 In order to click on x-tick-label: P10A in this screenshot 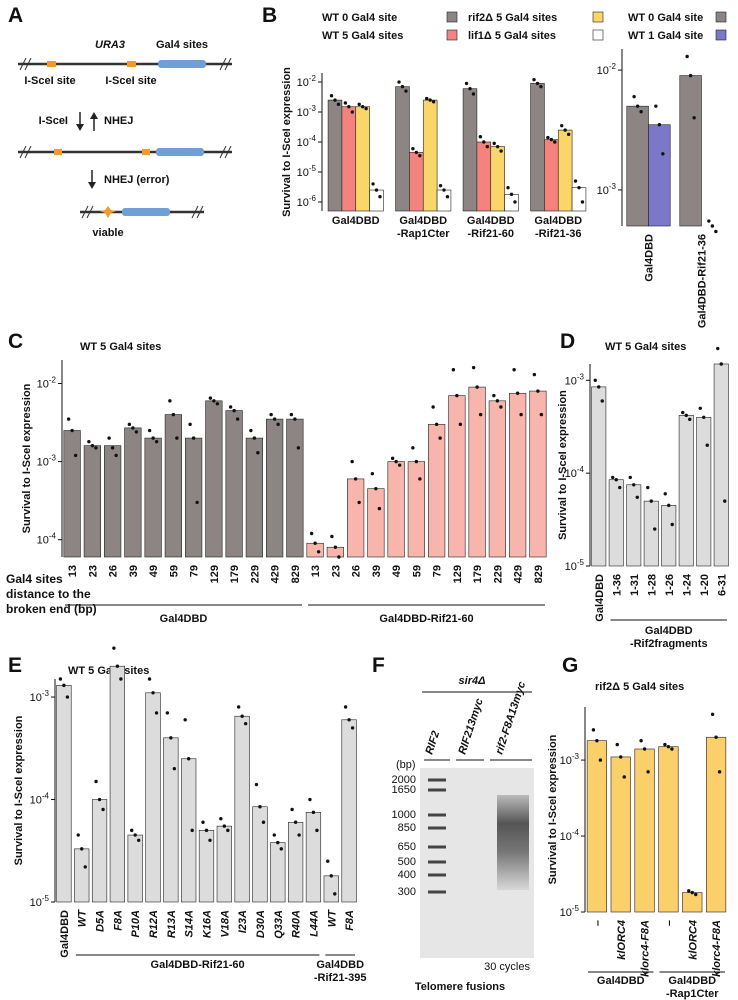, I will do `click(136, 924)`.